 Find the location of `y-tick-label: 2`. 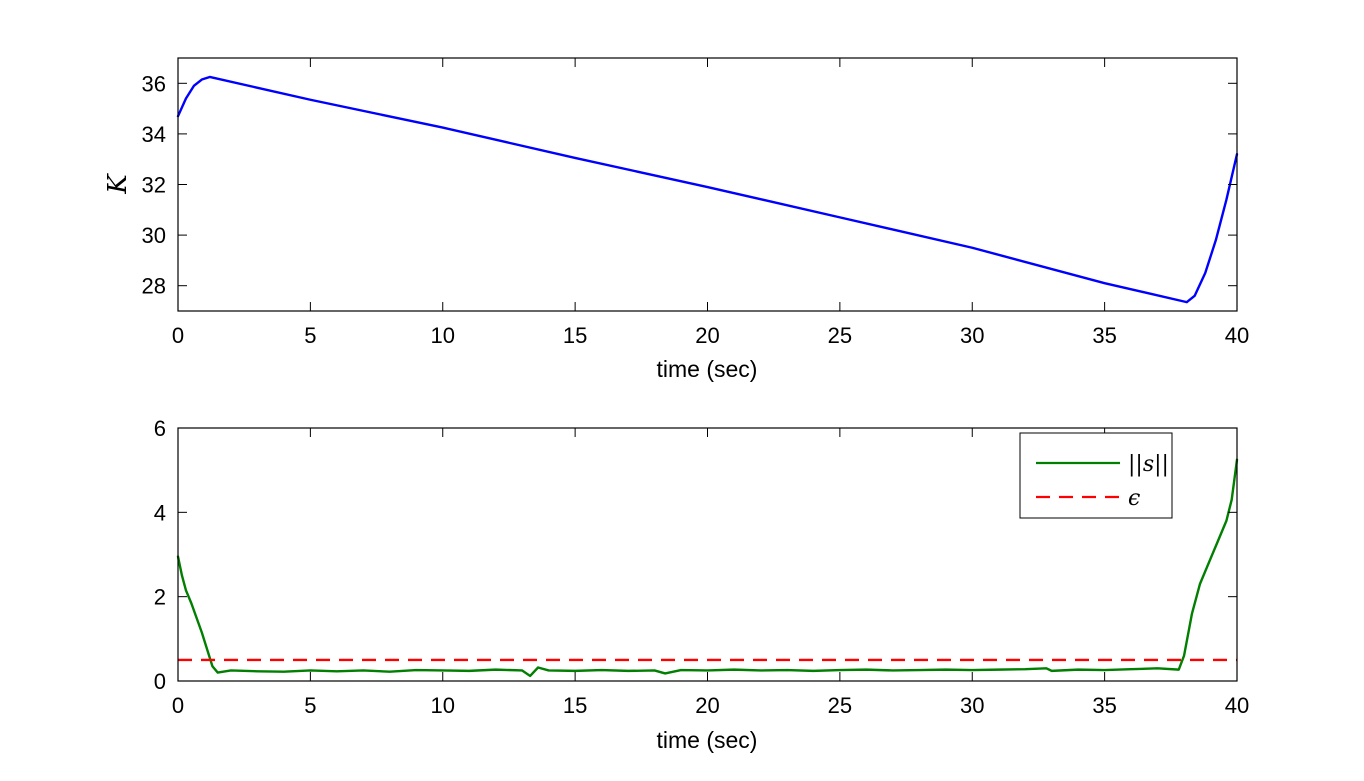

y-tick-label: 2 is located at coordinates (160, 597).